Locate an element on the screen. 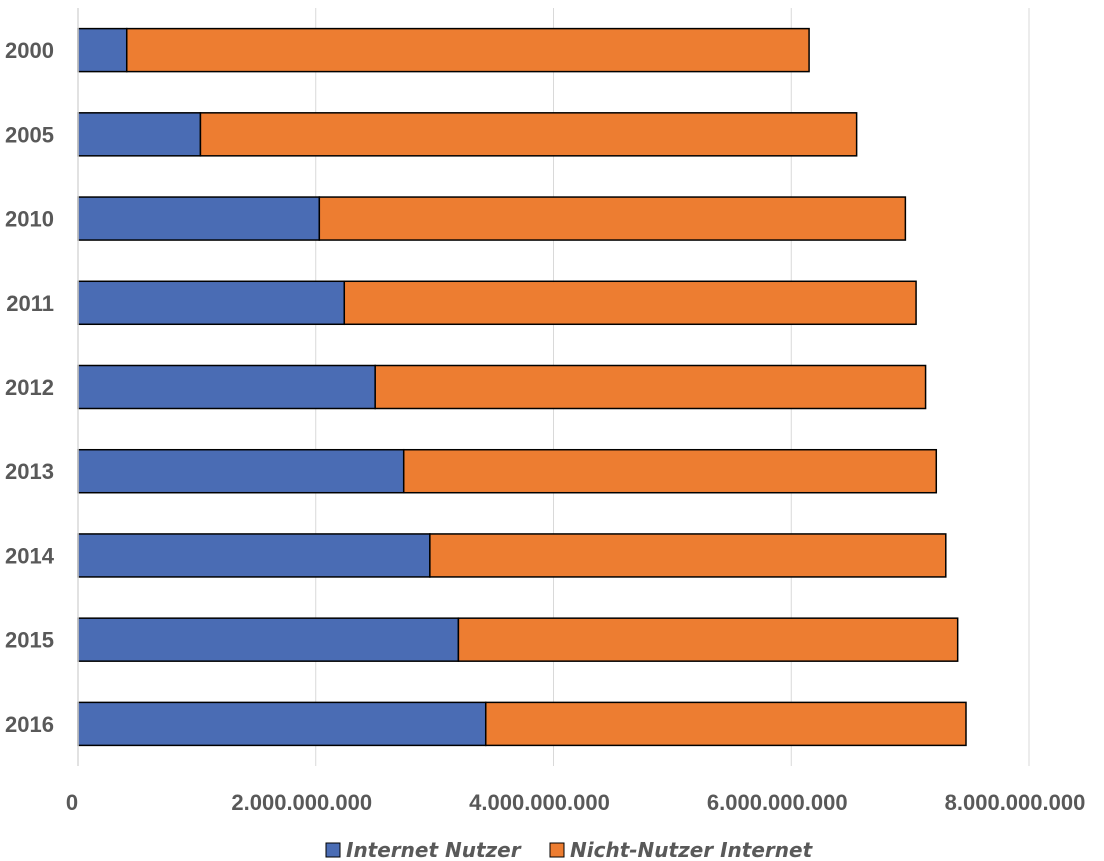 The height and width of the screenshot is (861, 1104). x-tick-label: 2.000.000.000 is located at coordinates (301, 802).